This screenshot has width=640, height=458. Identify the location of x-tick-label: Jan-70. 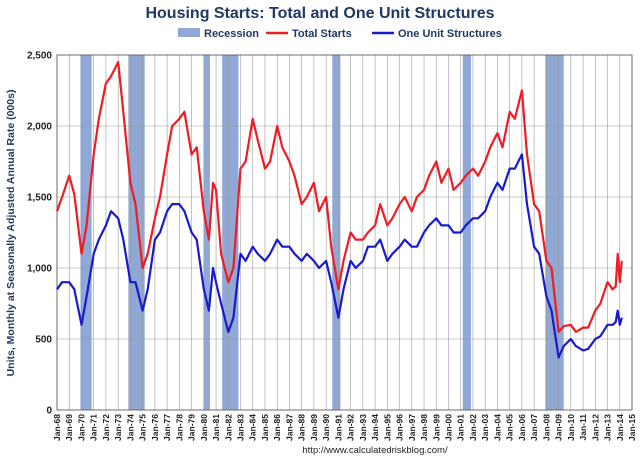
(81, 427).